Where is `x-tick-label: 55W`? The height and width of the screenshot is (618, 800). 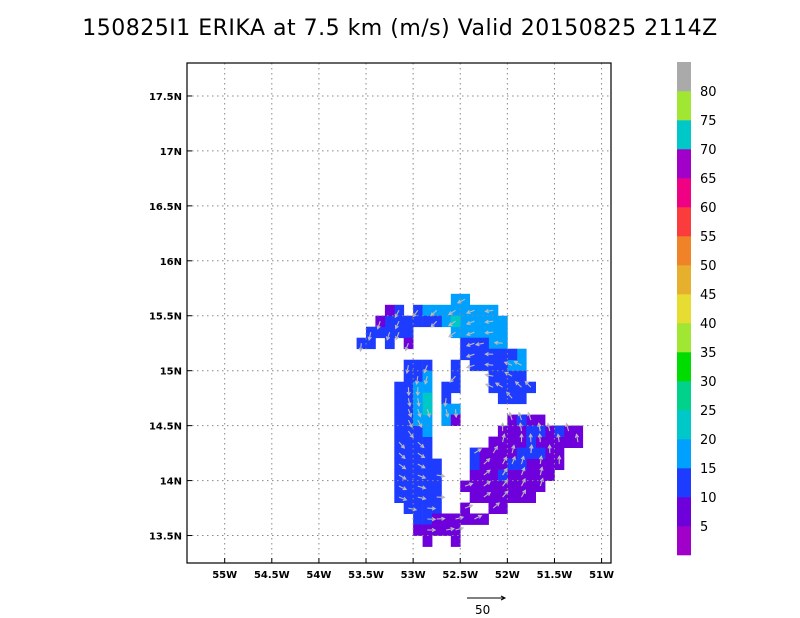
x-tick-label: 55W is located at coordinates (224, 575).